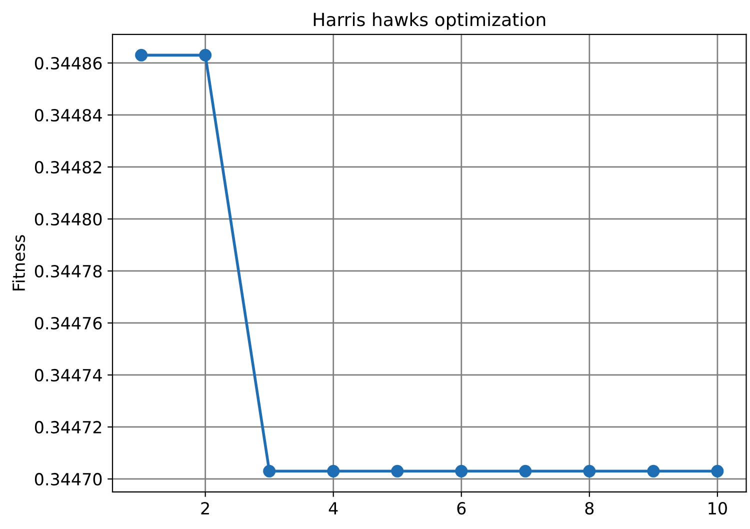  What do you see at coordinates (68, 271) in the screenshot?
I see `y-tick-label: 0.34478` at bounding box center [68, 271].